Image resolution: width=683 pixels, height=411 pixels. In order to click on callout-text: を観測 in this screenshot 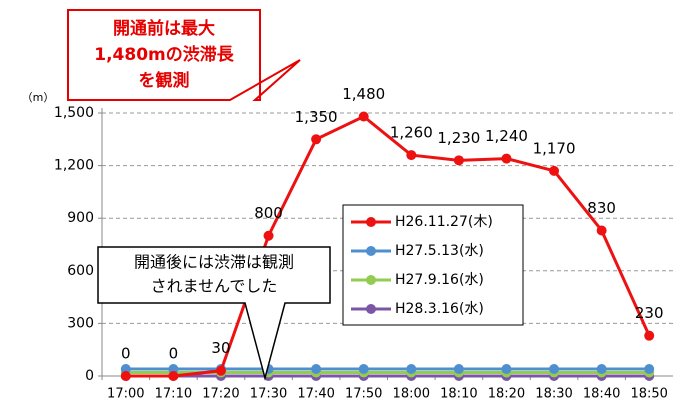, I will do `click(164, 80)`.